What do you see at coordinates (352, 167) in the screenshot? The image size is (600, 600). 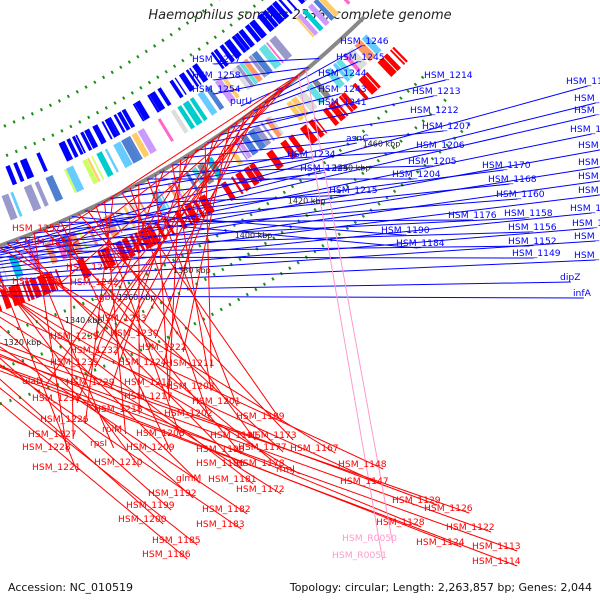 I see `tick-label: 1440 kbp` at bounding box center [352, 167].